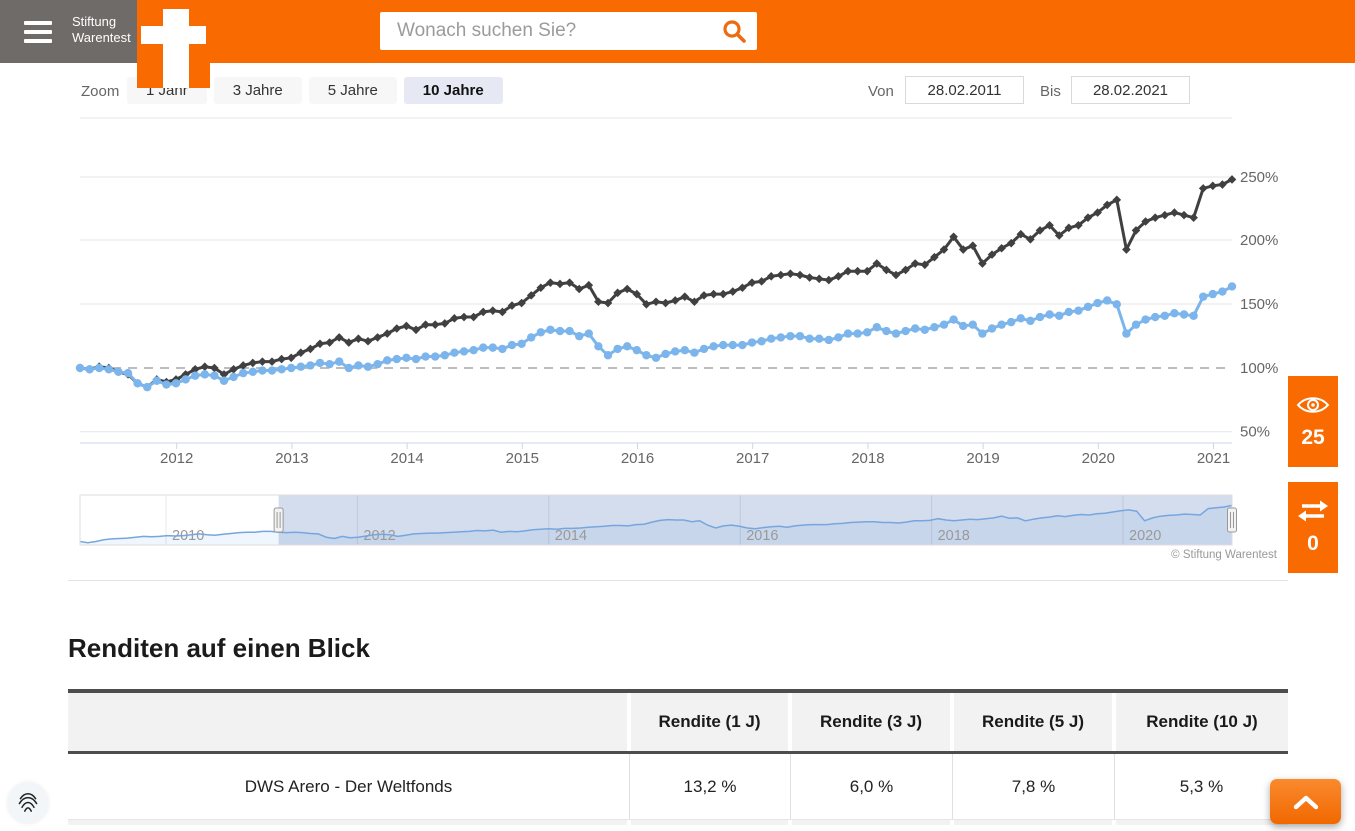 The image size is (1355, 831). I want to click on zoom-range-button-3-jahre: 3 Jahre, so click(257, 90).